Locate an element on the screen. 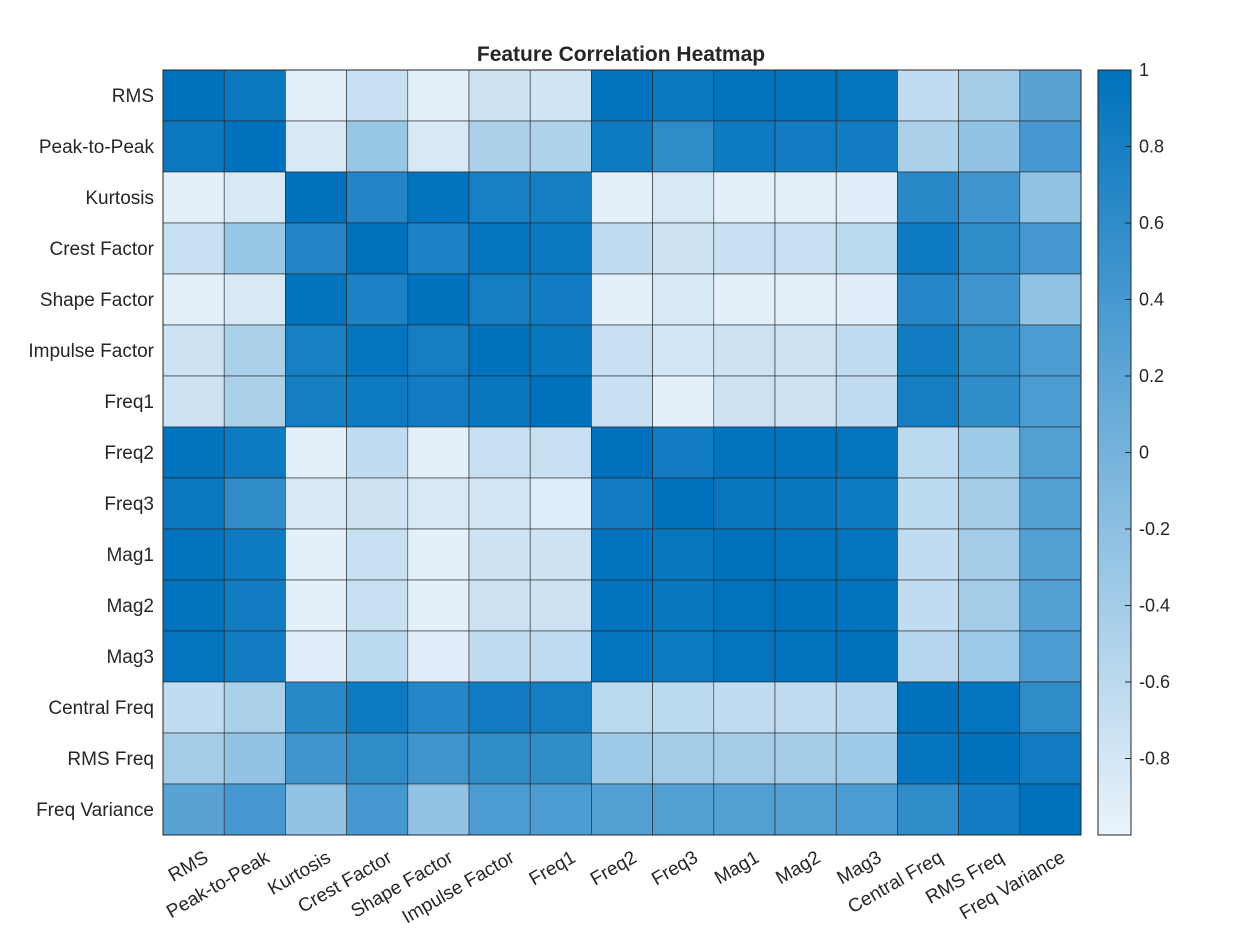  colorbar-tick-label: -0.6 is located at coordinates (1154, 682).